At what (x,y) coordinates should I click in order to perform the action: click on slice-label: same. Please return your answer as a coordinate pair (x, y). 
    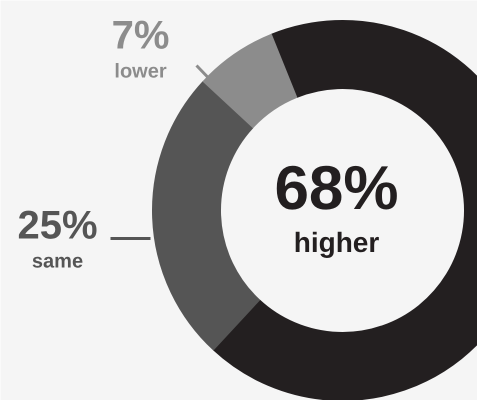
    Looking at the image, I should click on (58, 261).